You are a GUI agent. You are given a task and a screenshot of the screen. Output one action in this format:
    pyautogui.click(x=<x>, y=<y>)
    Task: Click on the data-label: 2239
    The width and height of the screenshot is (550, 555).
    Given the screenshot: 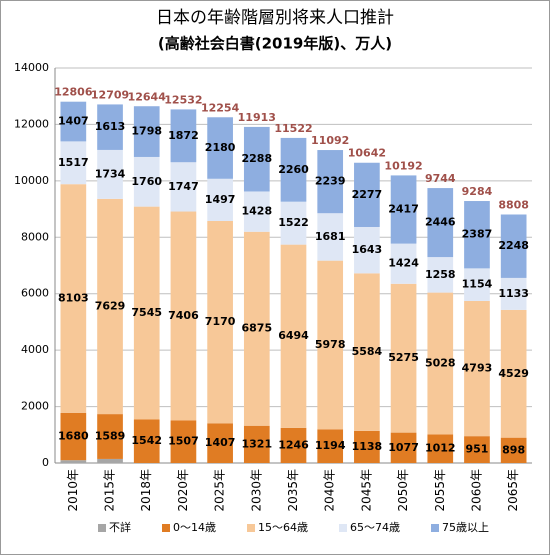 What is the action you would take?
    pyautogui.click(x=330, y=181)
    